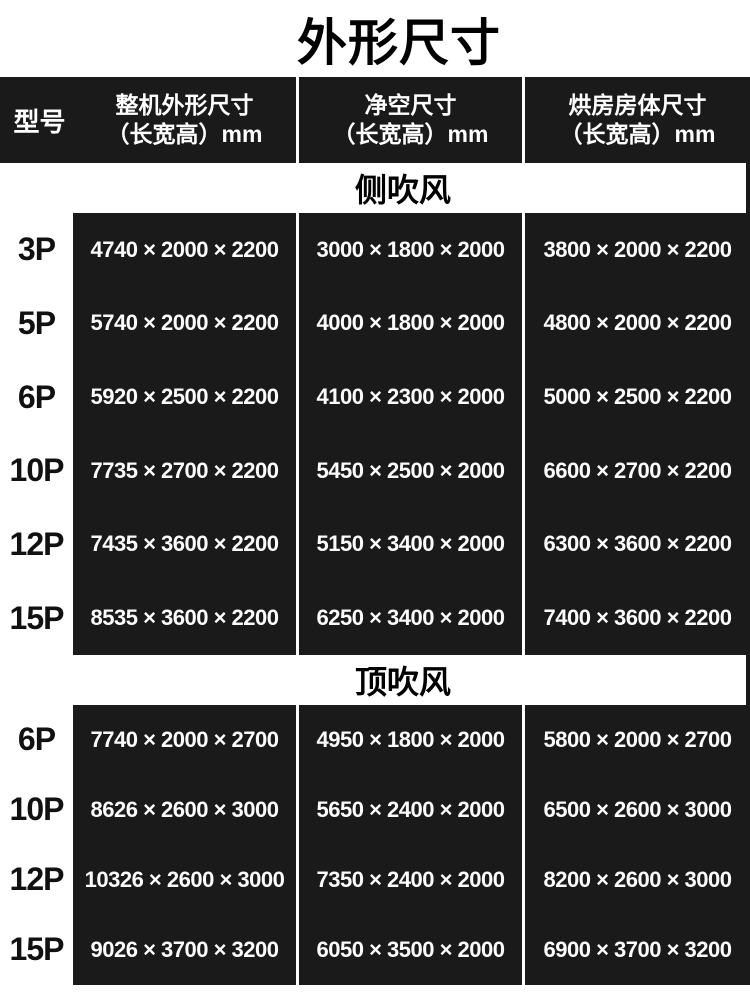 The width and height of the screenshot is (750, 993). I want to click on dimension-value: 7740 × 2000 × 2700, so click(184, 739).